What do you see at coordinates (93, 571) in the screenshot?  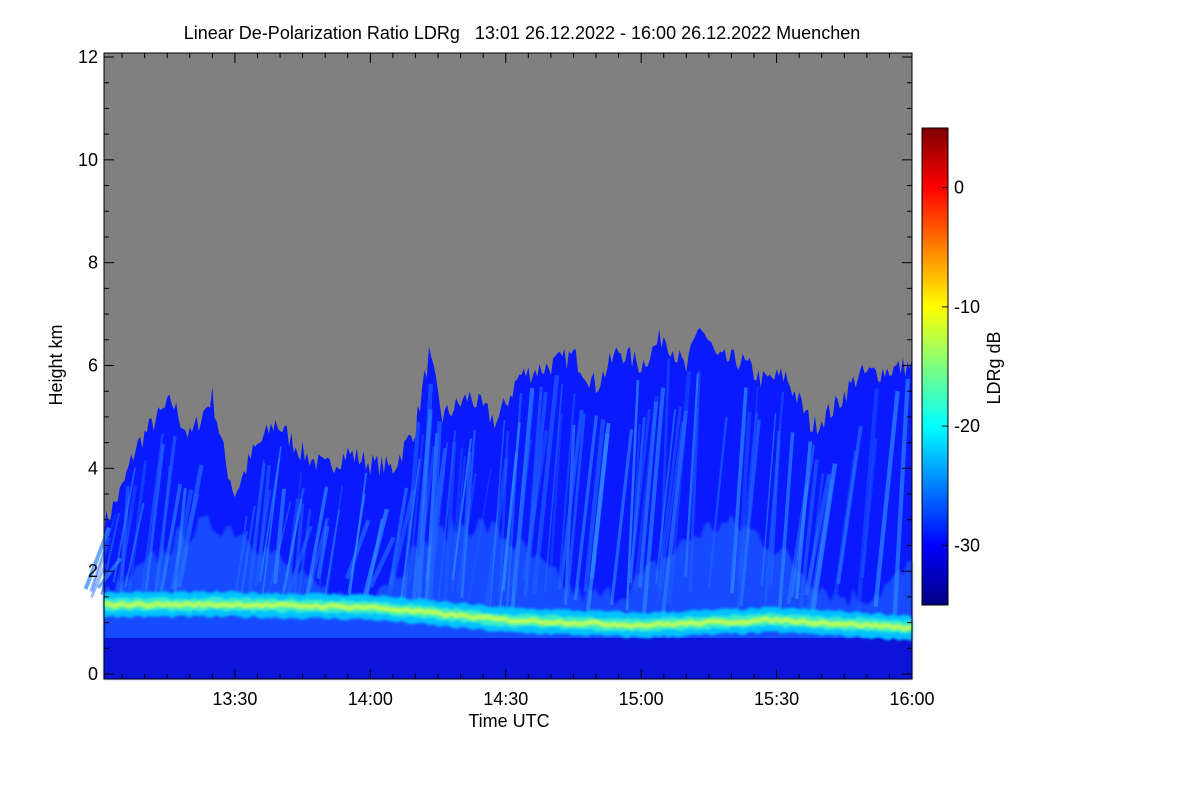 I see `y-tick-label: 2` at bounding box center [93, 571].